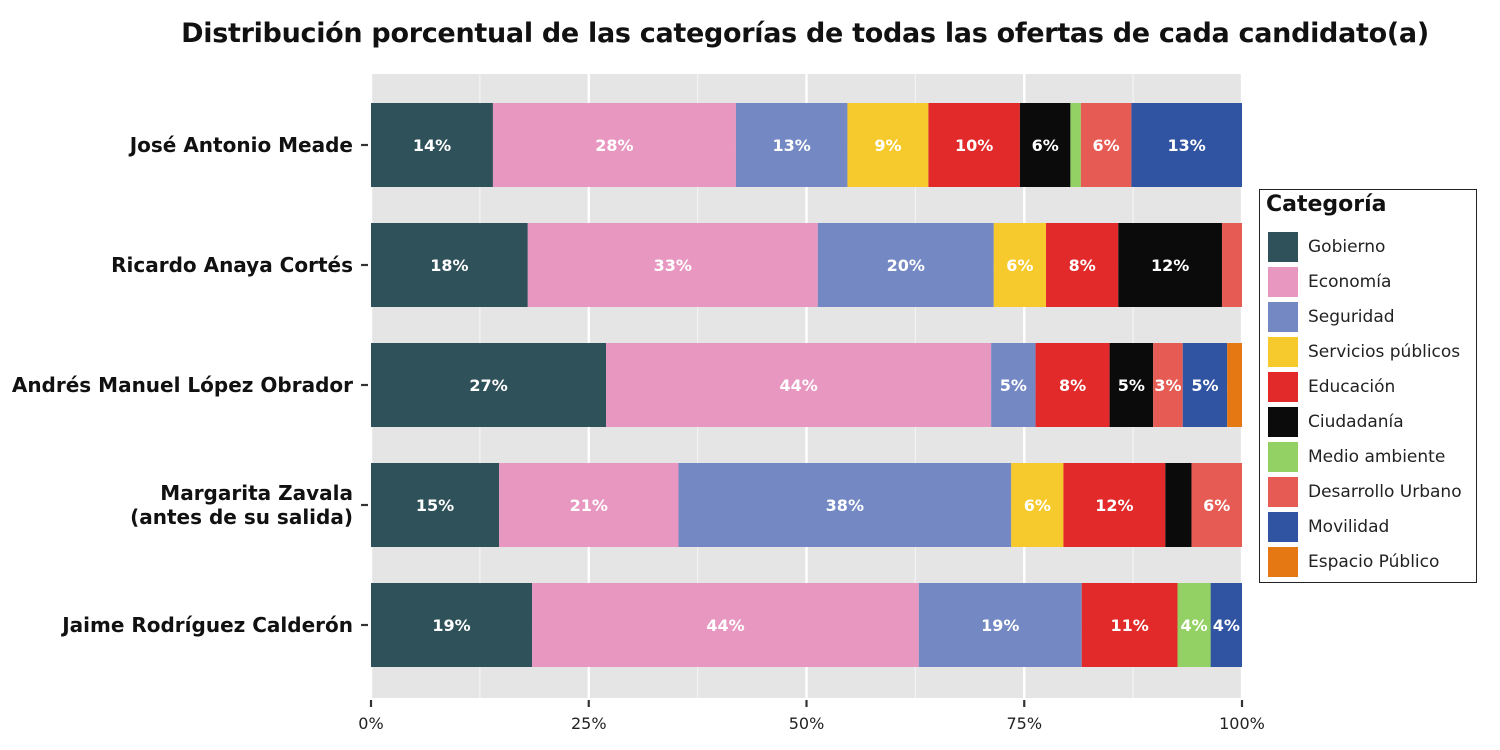  Describe the element at coordinates (807, 723) in the screenshot. I see `x-tick-label: 50%` at that location.